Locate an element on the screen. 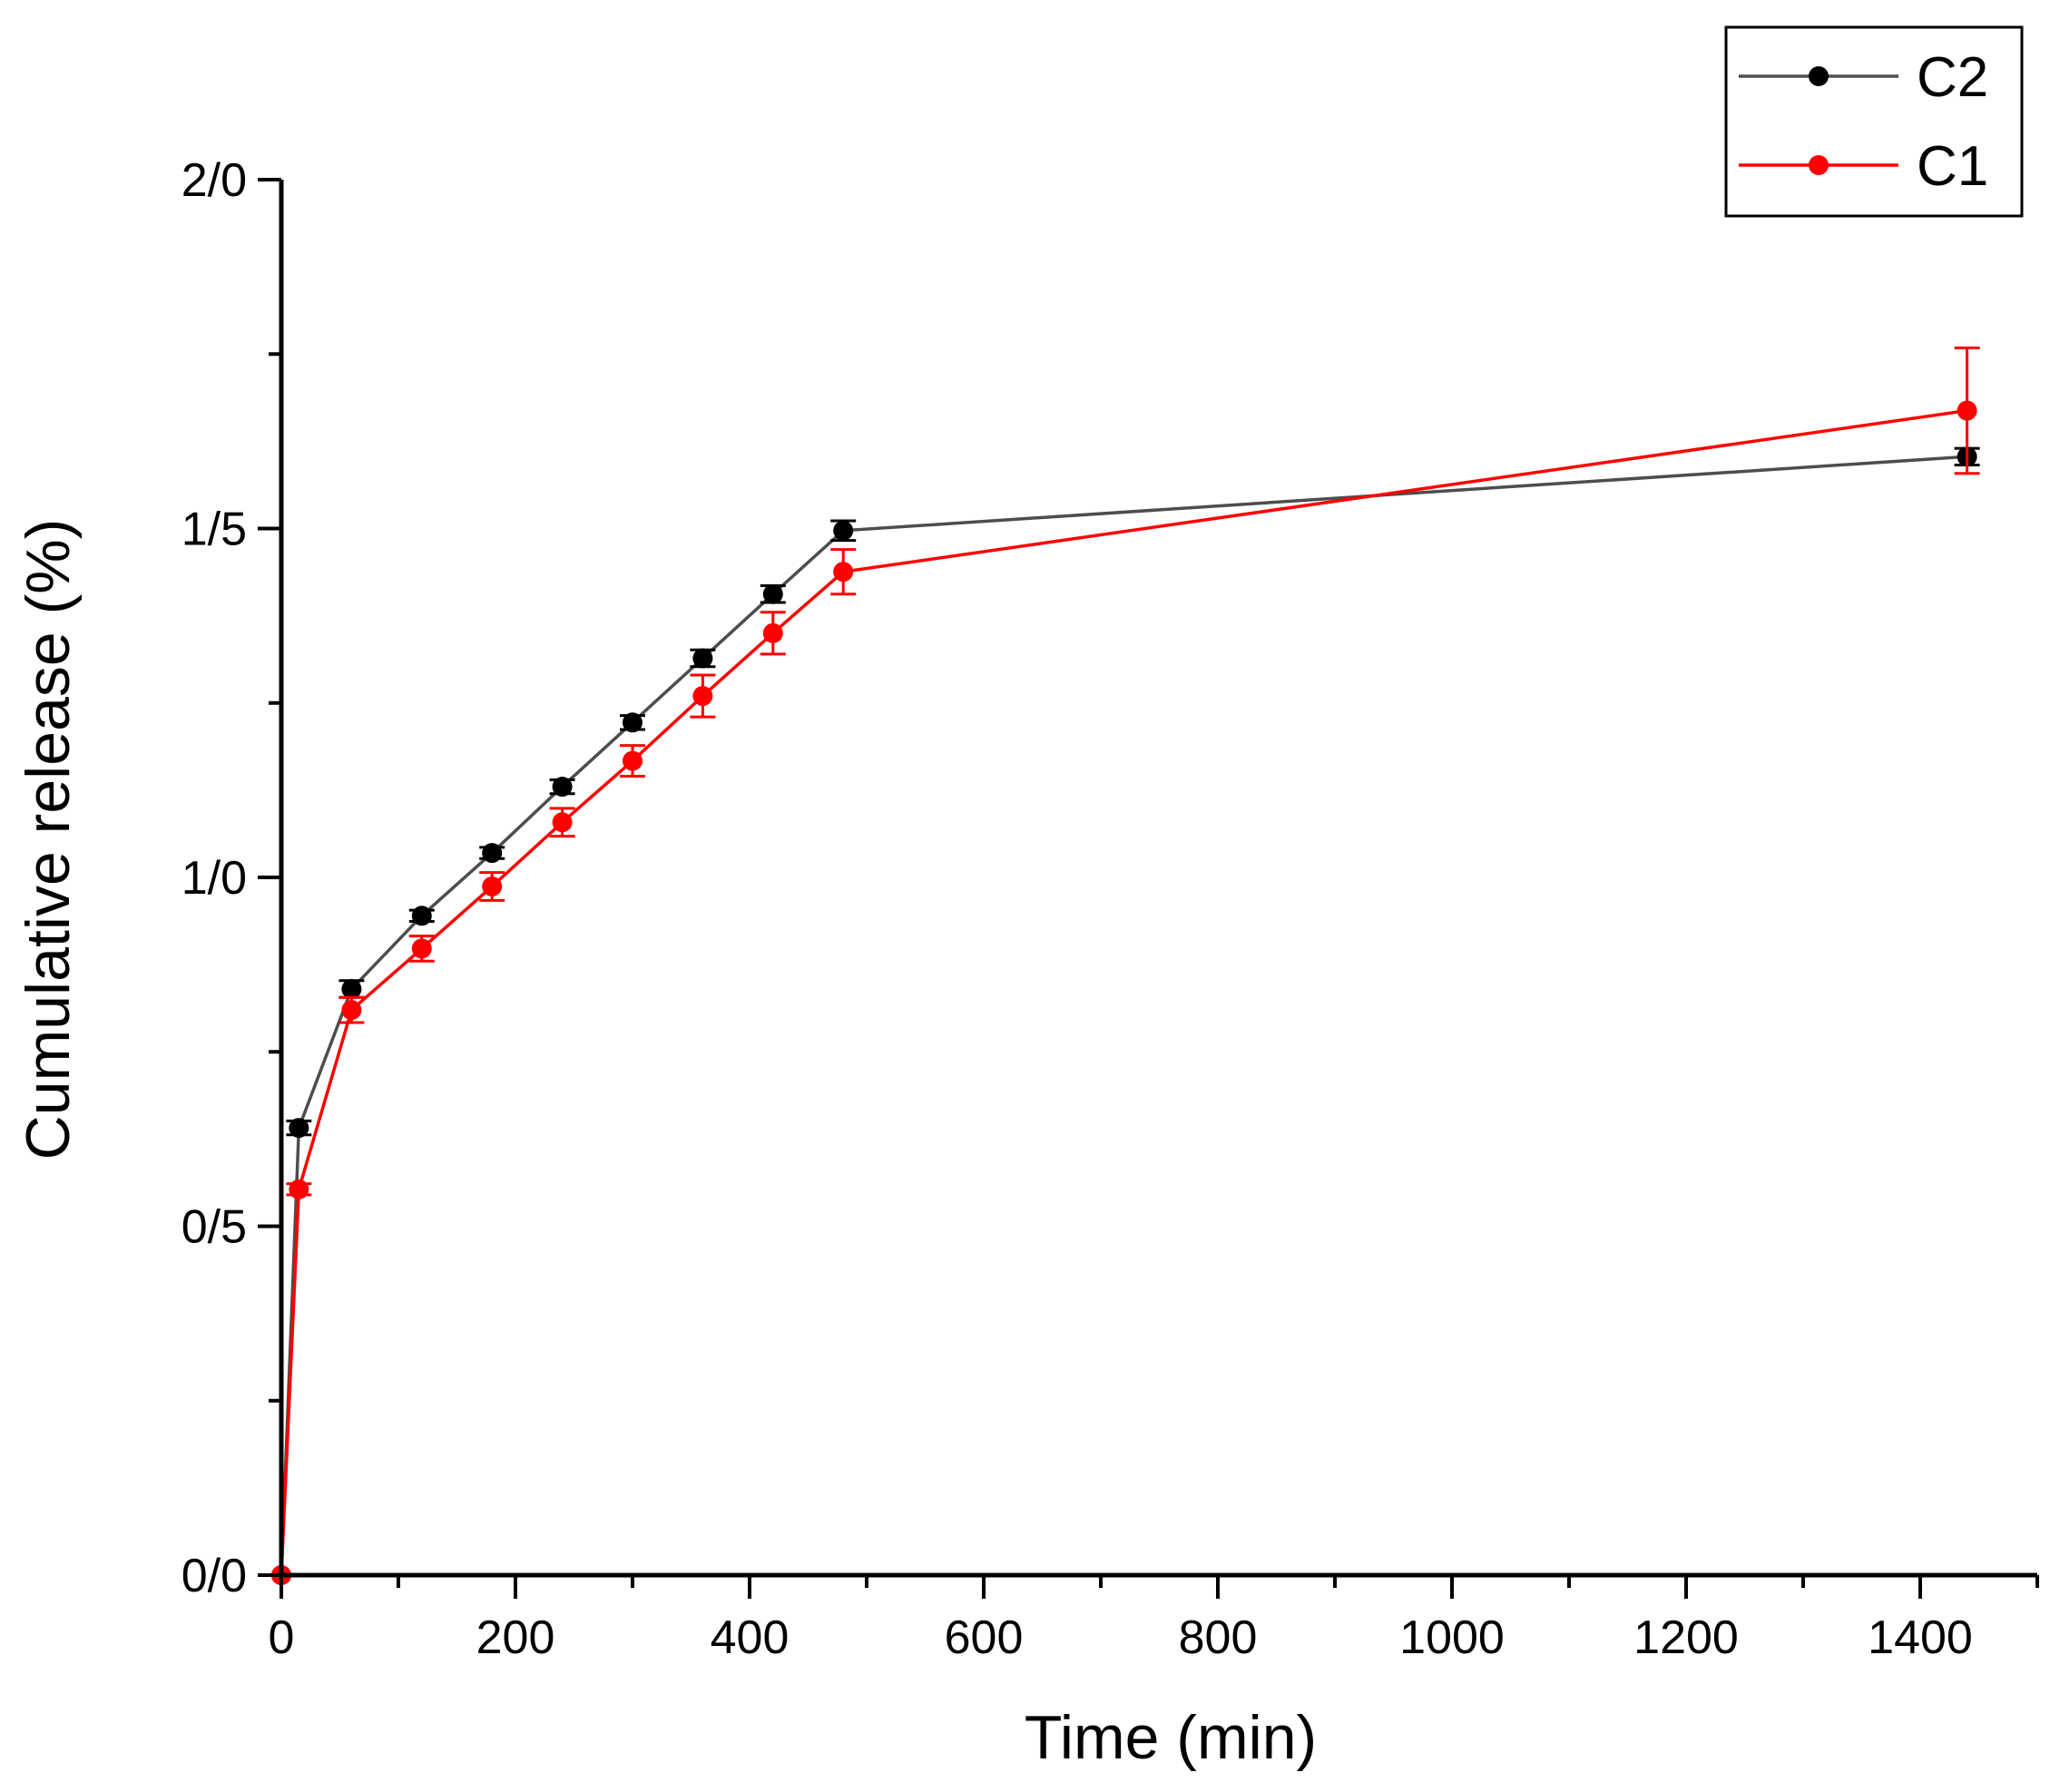  legend-box is located at coordinates (1874, 121).